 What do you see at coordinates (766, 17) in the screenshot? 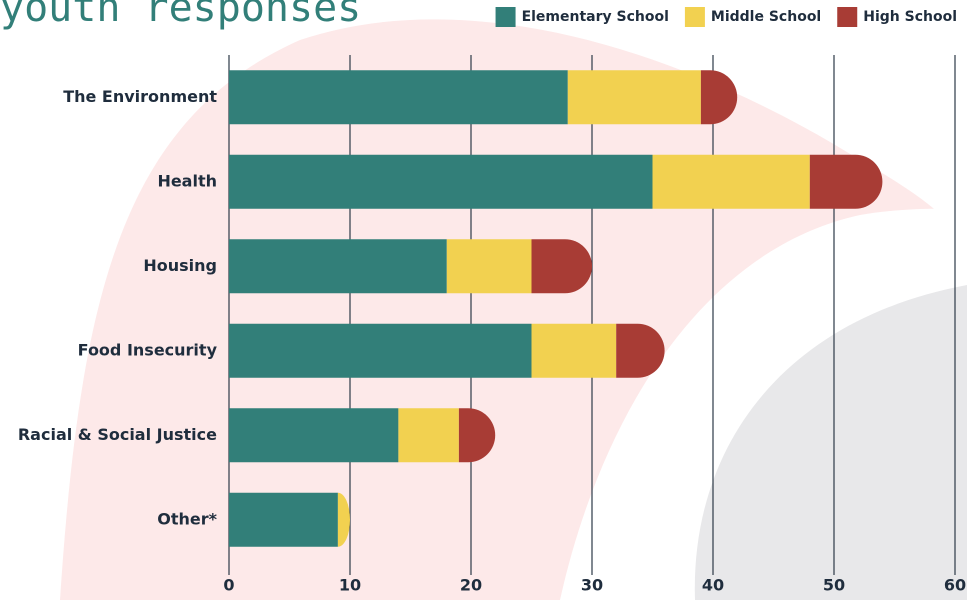
I see `legend-label: Middle School` at bounding box center [766, 17].